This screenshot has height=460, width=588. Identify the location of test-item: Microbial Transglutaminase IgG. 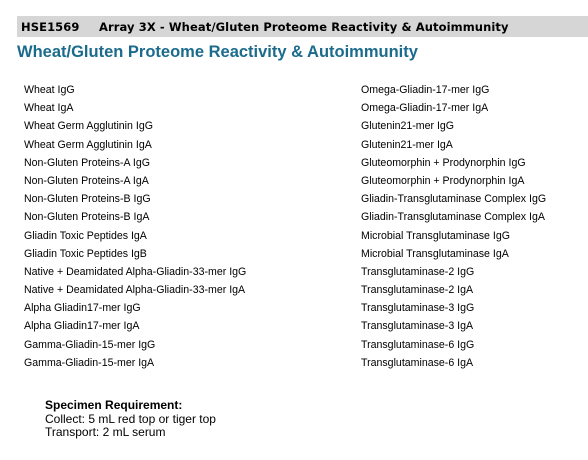
(435, 235).